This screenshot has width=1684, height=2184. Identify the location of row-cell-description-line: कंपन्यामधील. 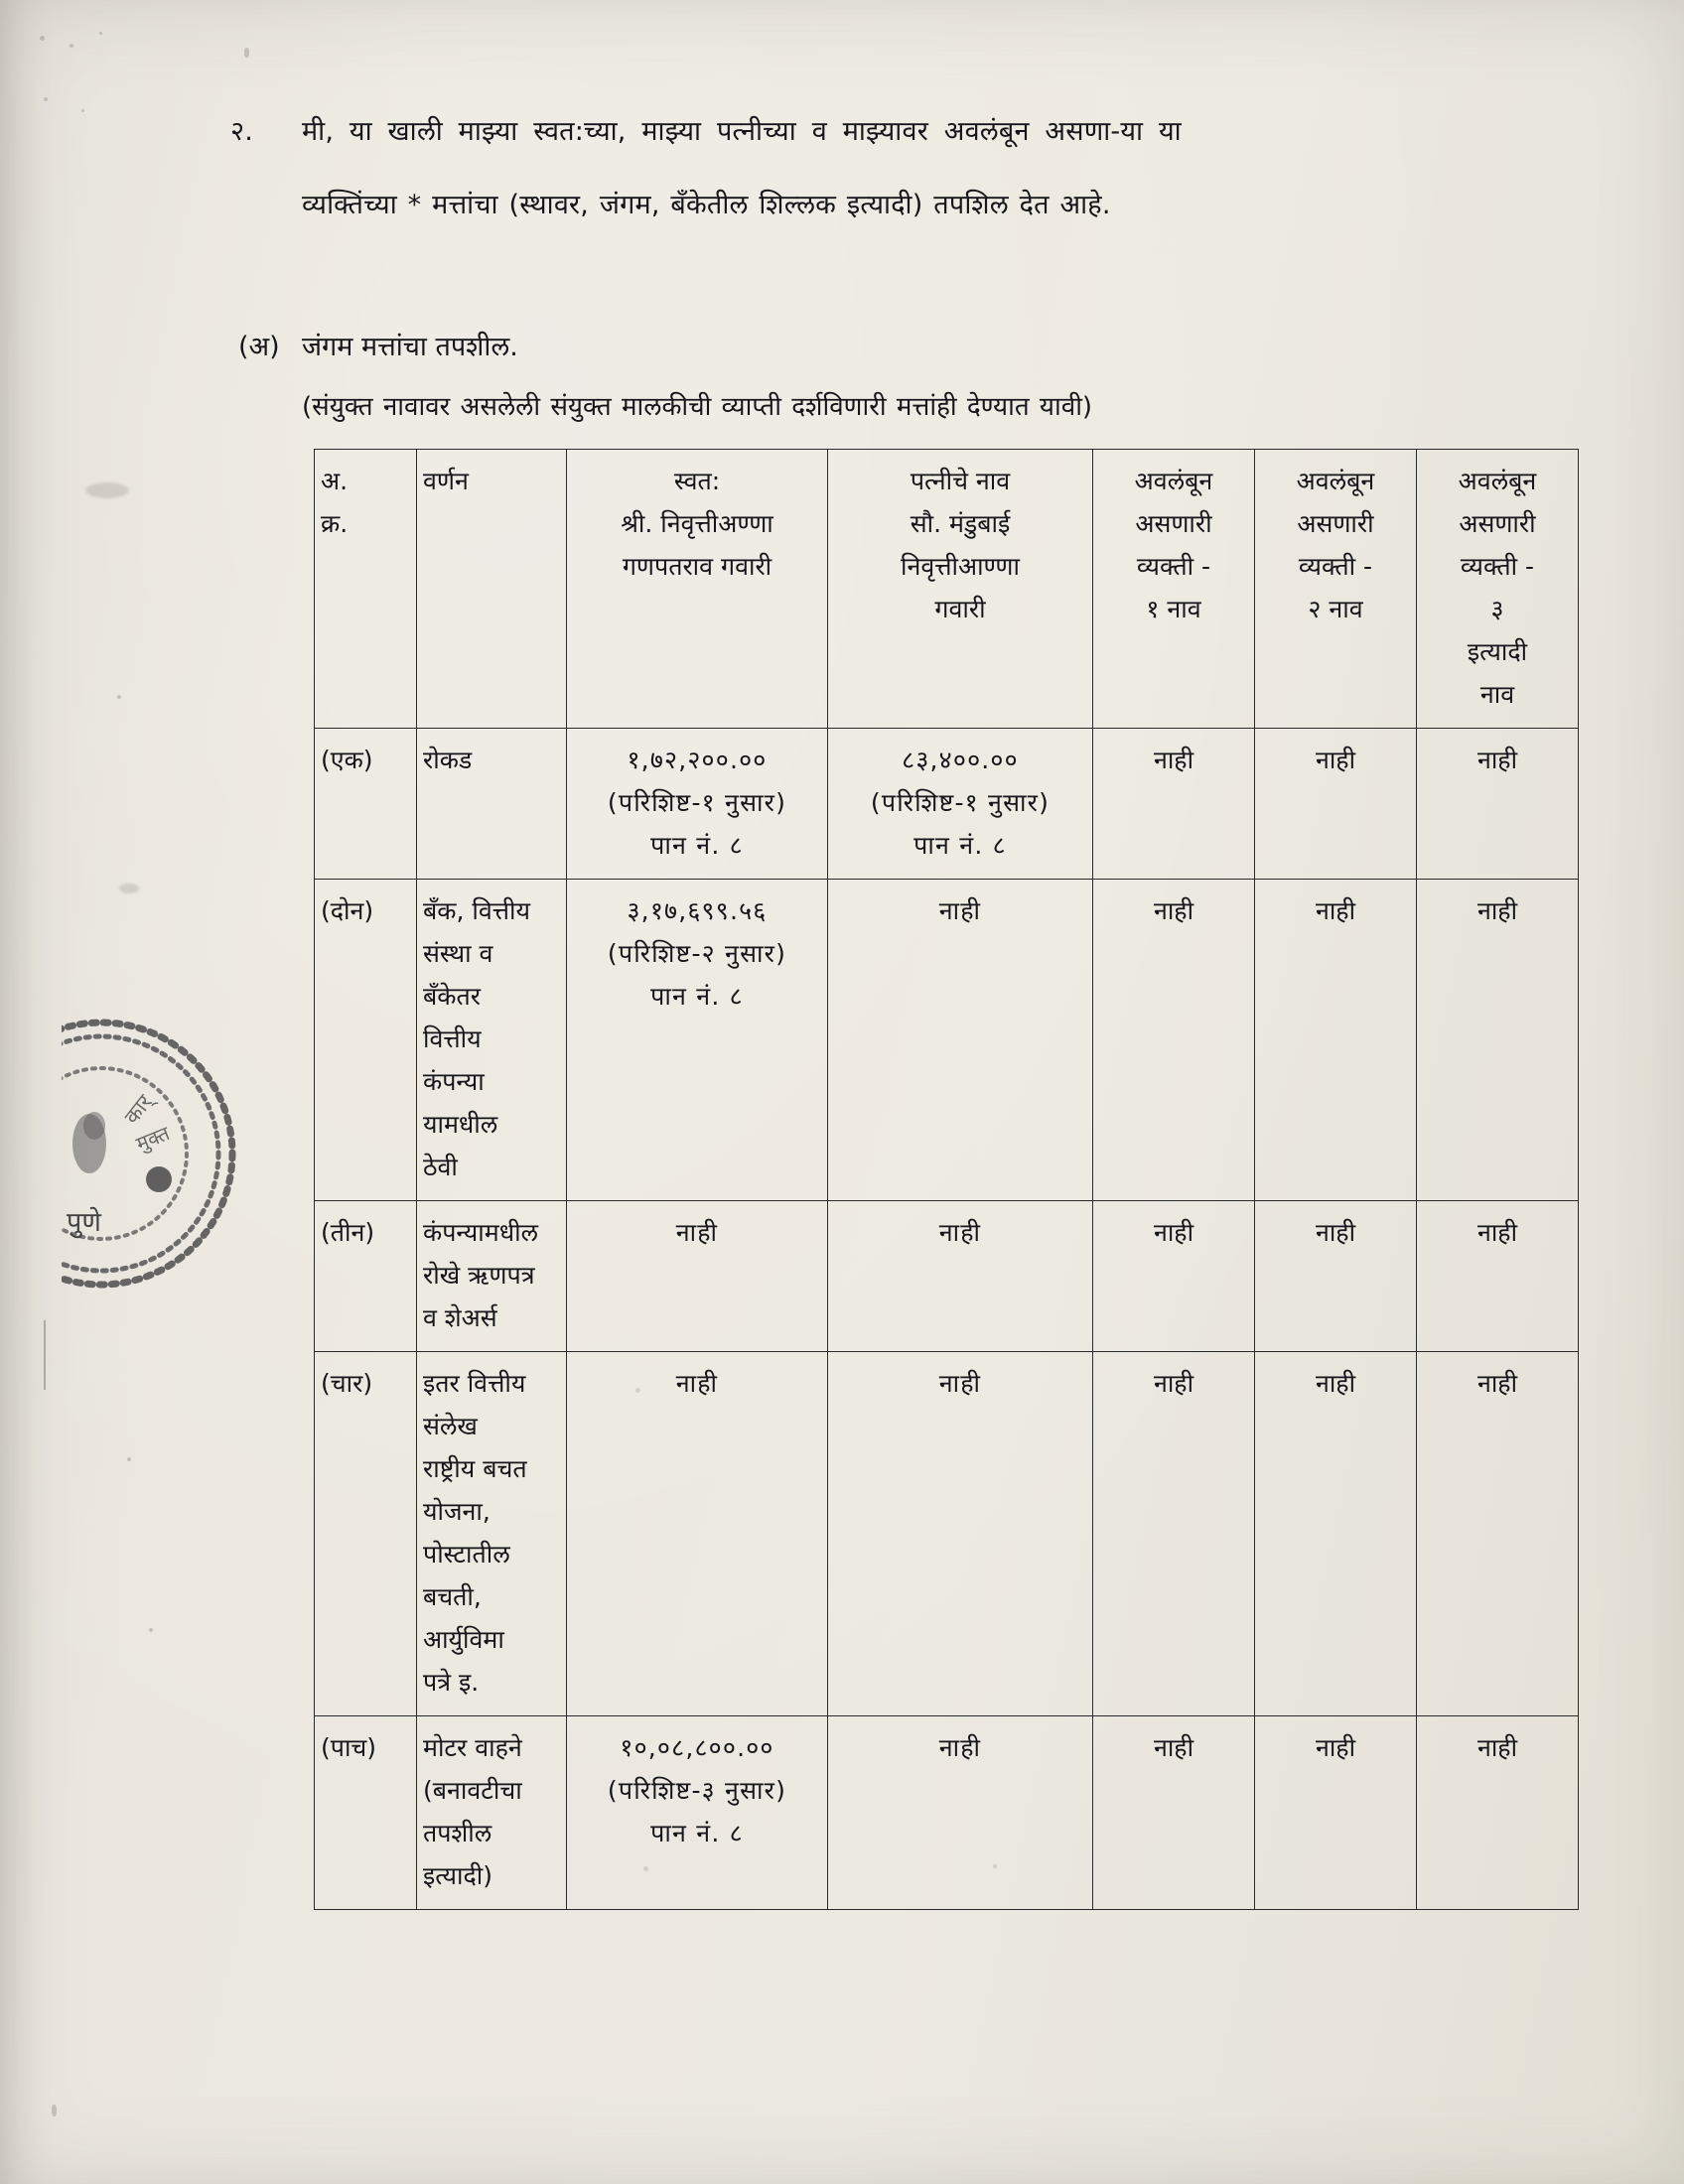
(481, 1232).